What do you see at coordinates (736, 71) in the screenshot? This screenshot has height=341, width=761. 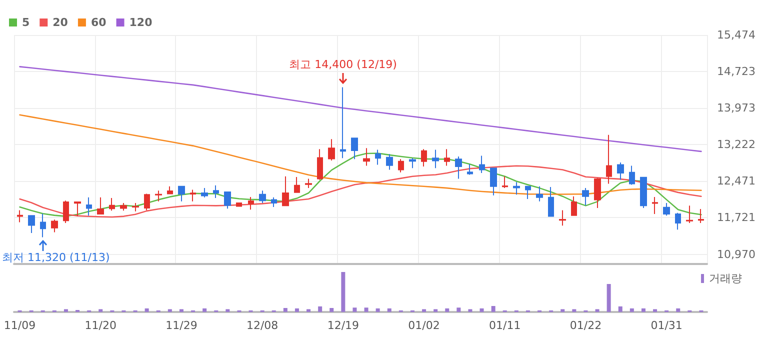 I see `y-tick-label: 14,723` at bounding box center [736, 71].